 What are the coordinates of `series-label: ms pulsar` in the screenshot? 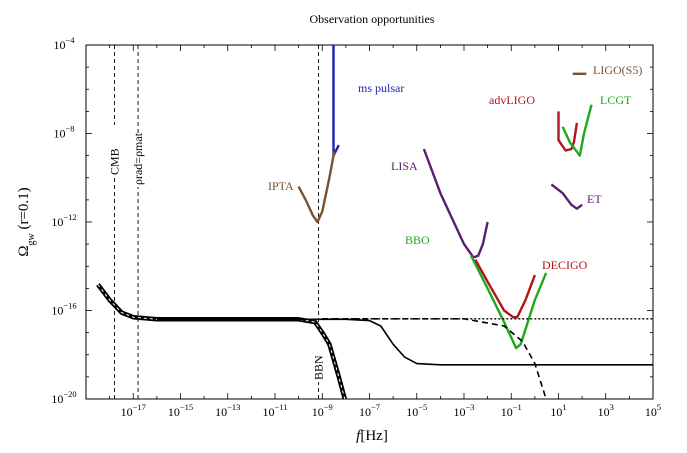 It's located at (381, 88).